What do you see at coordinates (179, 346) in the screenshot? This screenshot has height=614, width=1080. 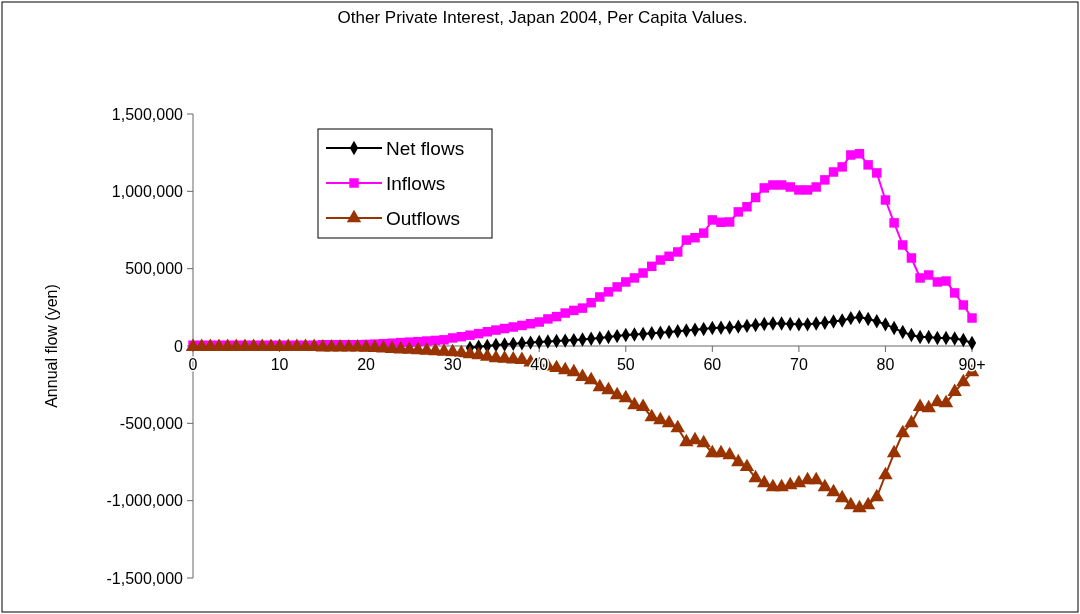 I see `y-tick-label: 0` at bounding box center [179, 346].